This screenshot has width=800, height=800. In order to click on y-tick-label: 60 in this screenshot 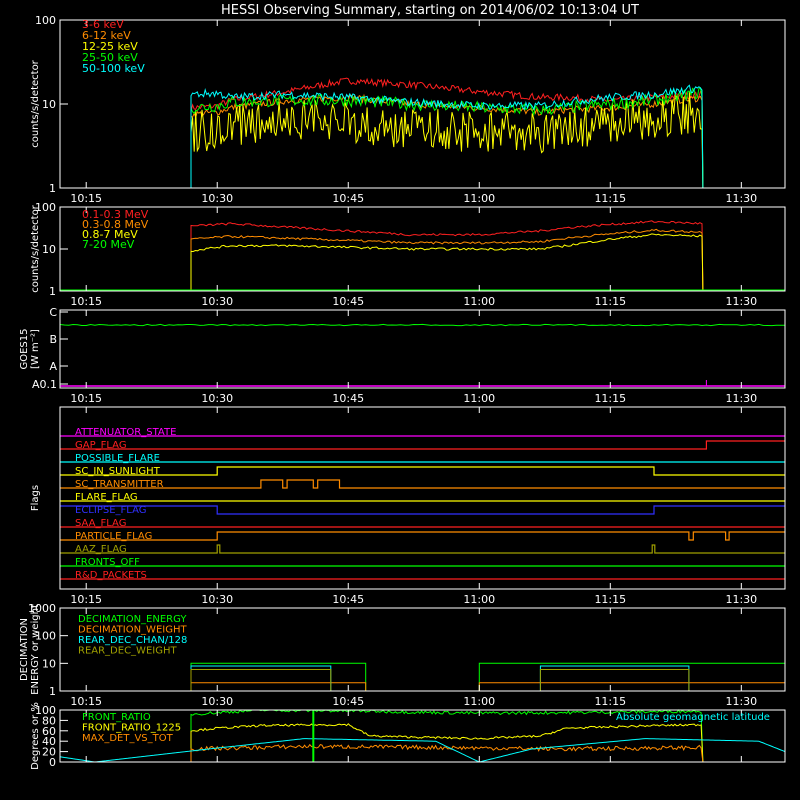, I will do `click(49, 731)`.